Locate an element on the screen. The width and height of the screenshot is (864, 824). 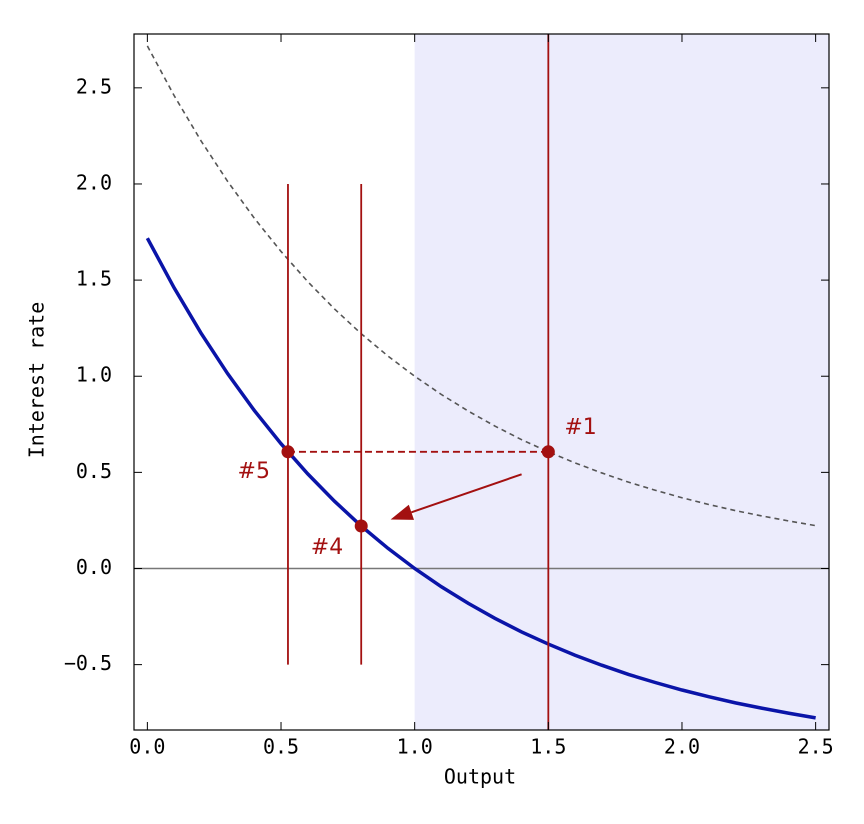
point-label: #1 is located at coordinates (580, 427).